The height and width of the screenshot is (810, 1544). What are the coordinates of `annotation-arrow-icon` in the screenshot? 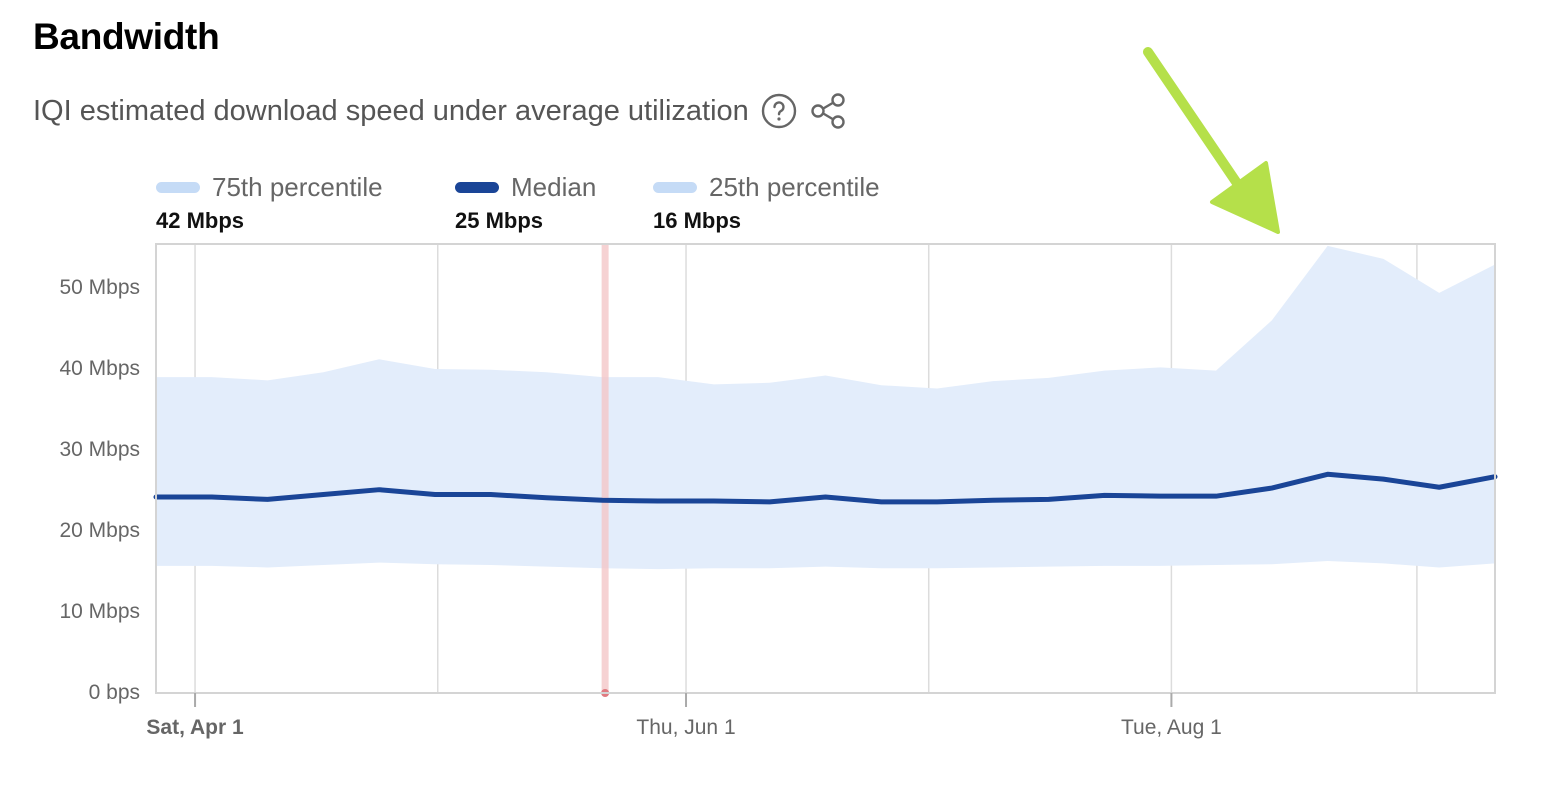 It's located at (1211, 140).